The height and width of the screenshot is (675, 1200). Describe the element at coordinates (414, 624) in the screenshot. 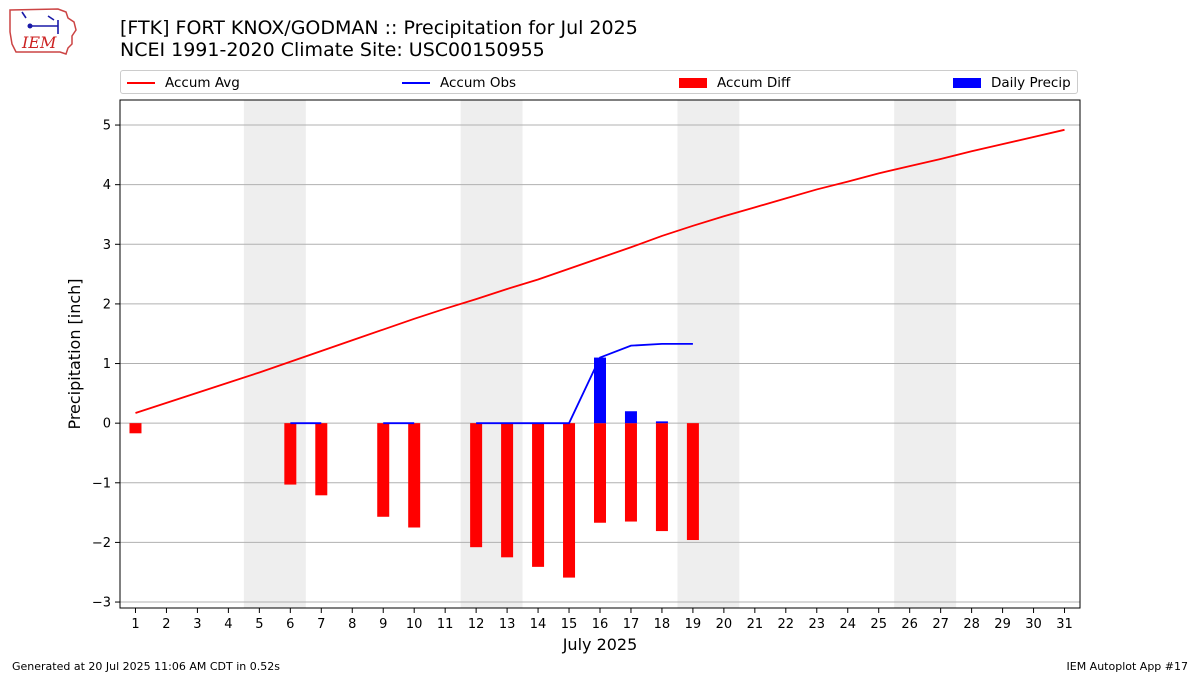

I see `x-tick-label-10: 10` at that location.